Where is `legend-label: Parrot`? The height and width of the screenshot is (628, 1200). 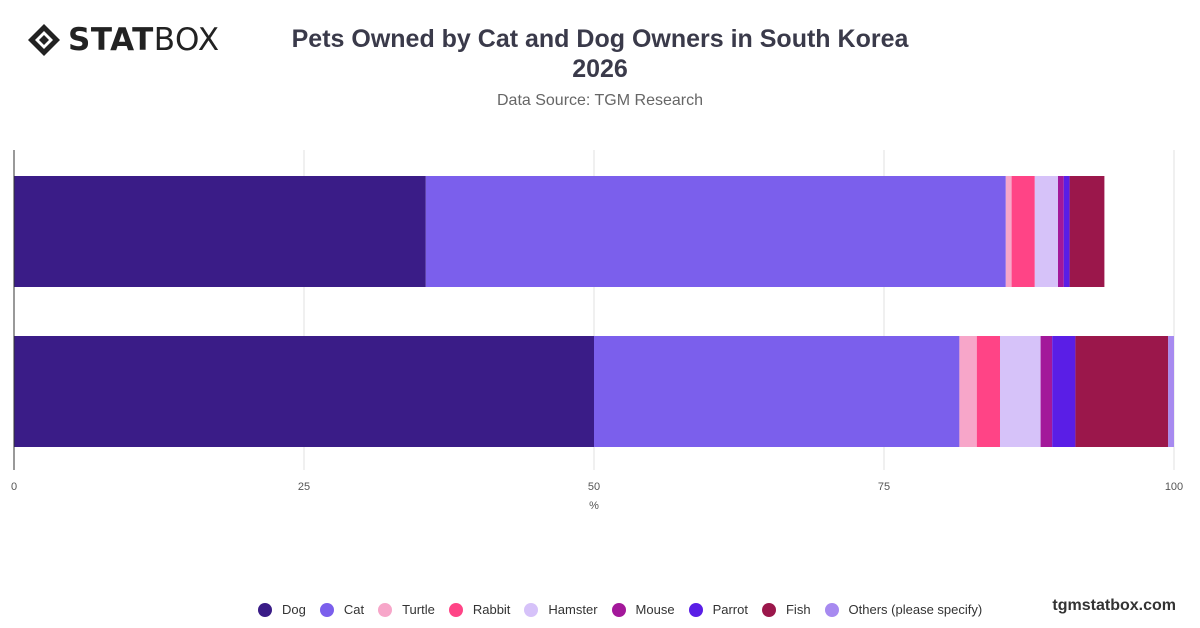 legend-label: Parrot is located at coordinates (730, 609).